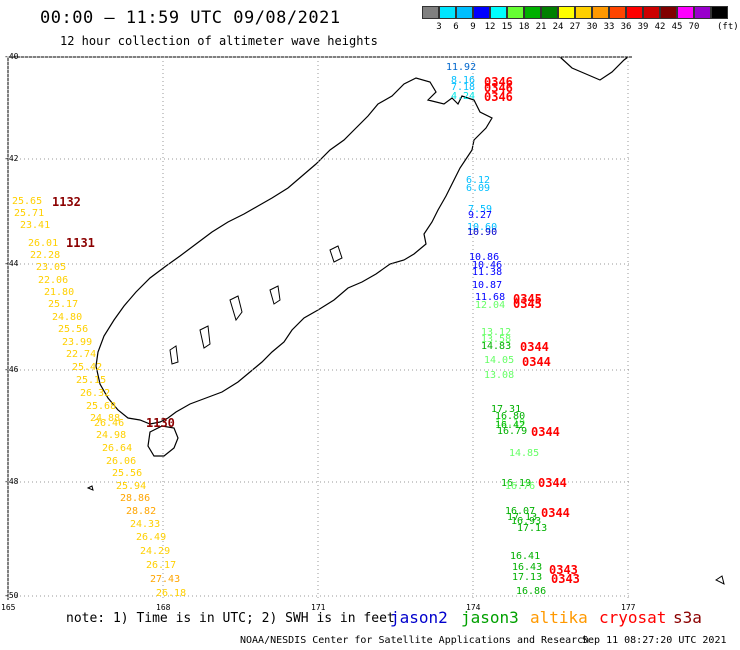 The height and width of the screenshot is (650, 740). What do you see at coordinates (487, 265) in the screenshot?
I see `wave-height-value: 10.46` at bounding box center [487, 265].